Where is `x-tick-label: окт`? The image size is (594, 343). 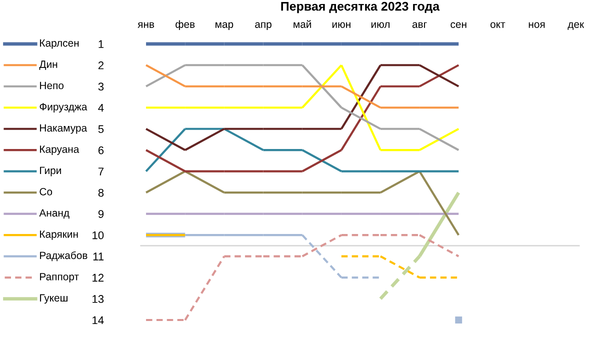
x-tick-label: окт is located at coordinates (498, 25).